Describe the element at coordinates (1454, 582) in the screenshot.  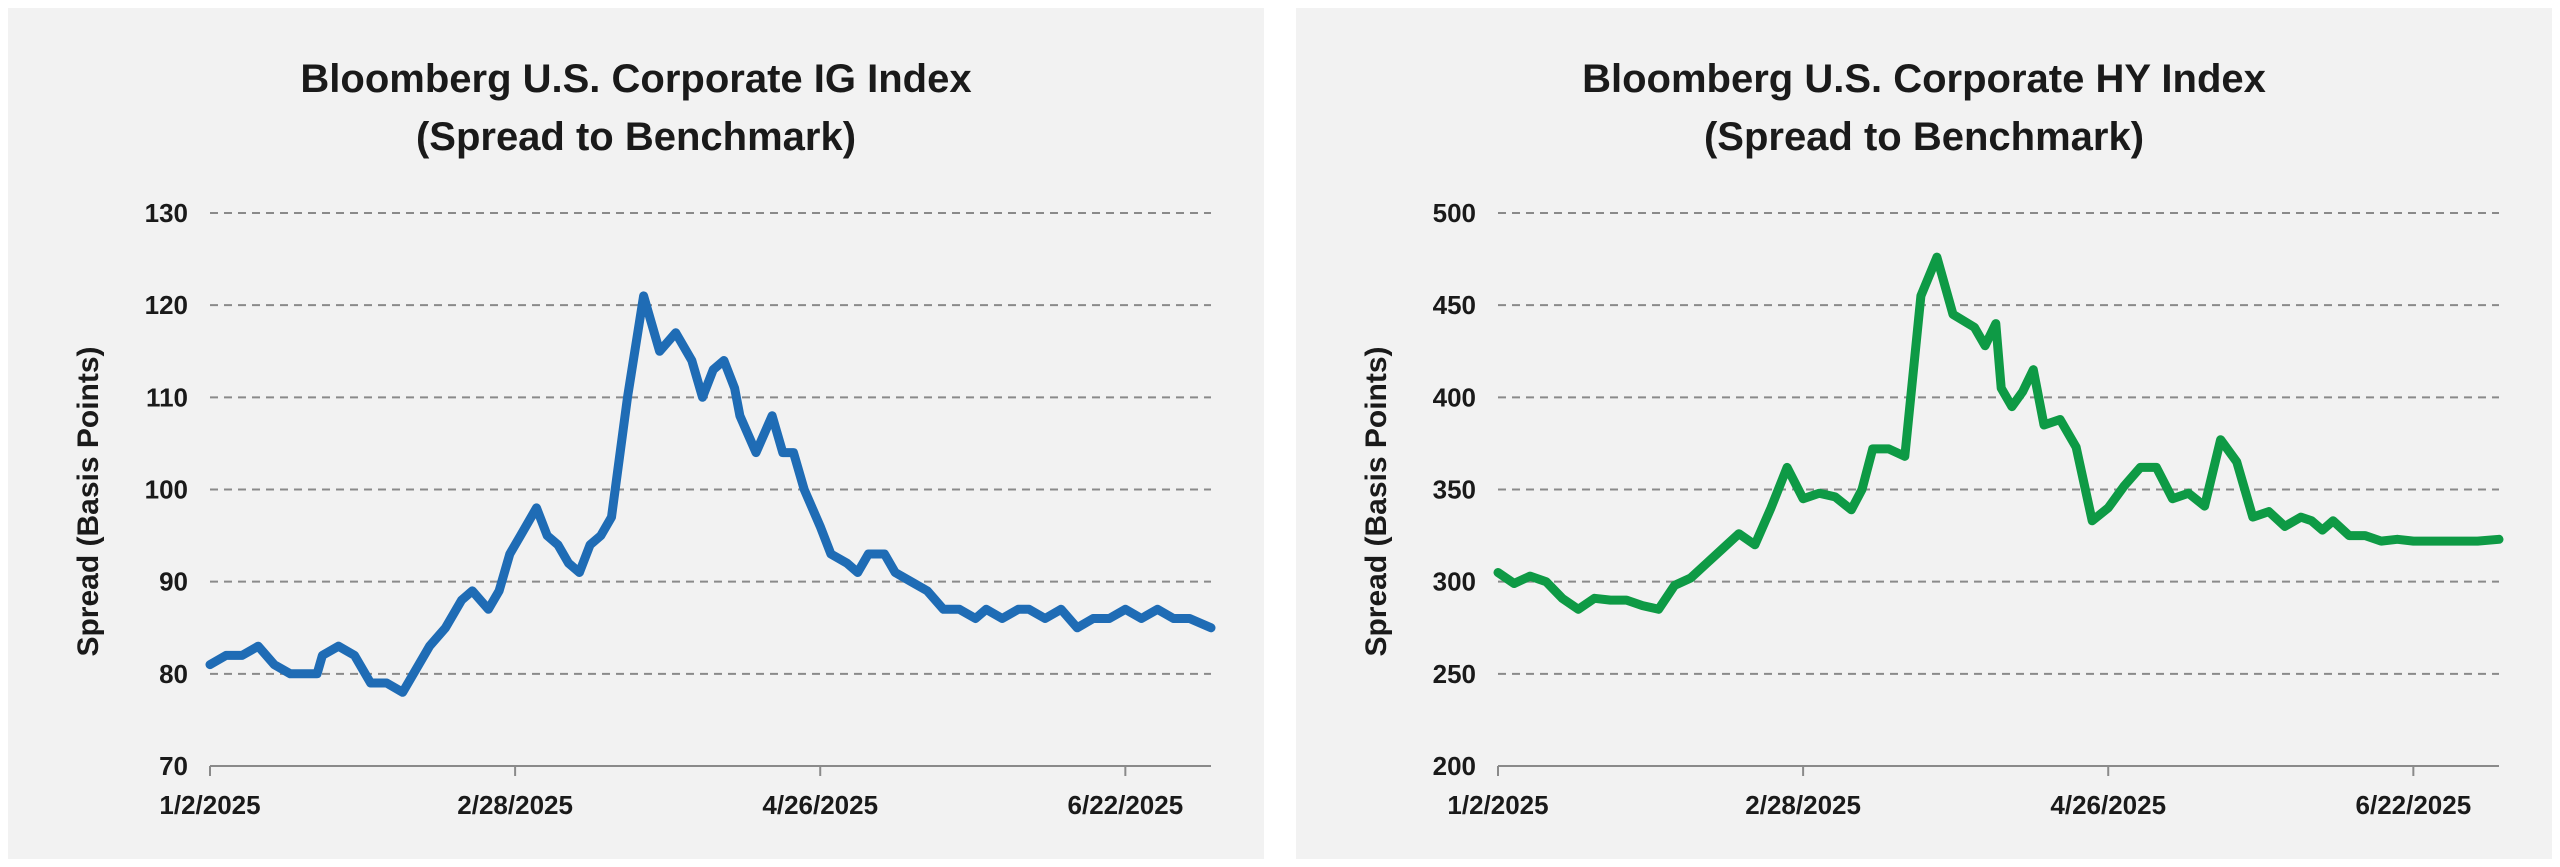
I see `hy-y-tick-label: 300` at that location.